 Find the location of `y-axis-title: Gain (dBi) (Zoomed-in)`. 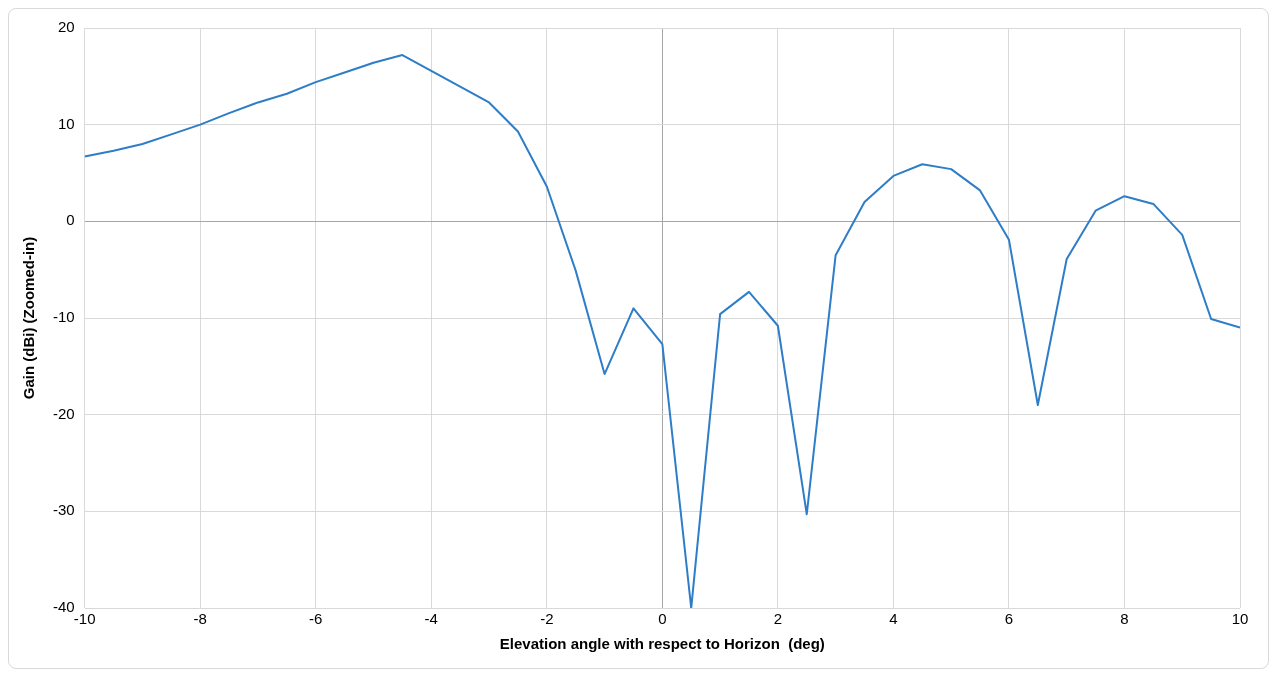

y-axis-title: Gain (dBi) (Zoomed-in) is located at coordinates (29, 318).